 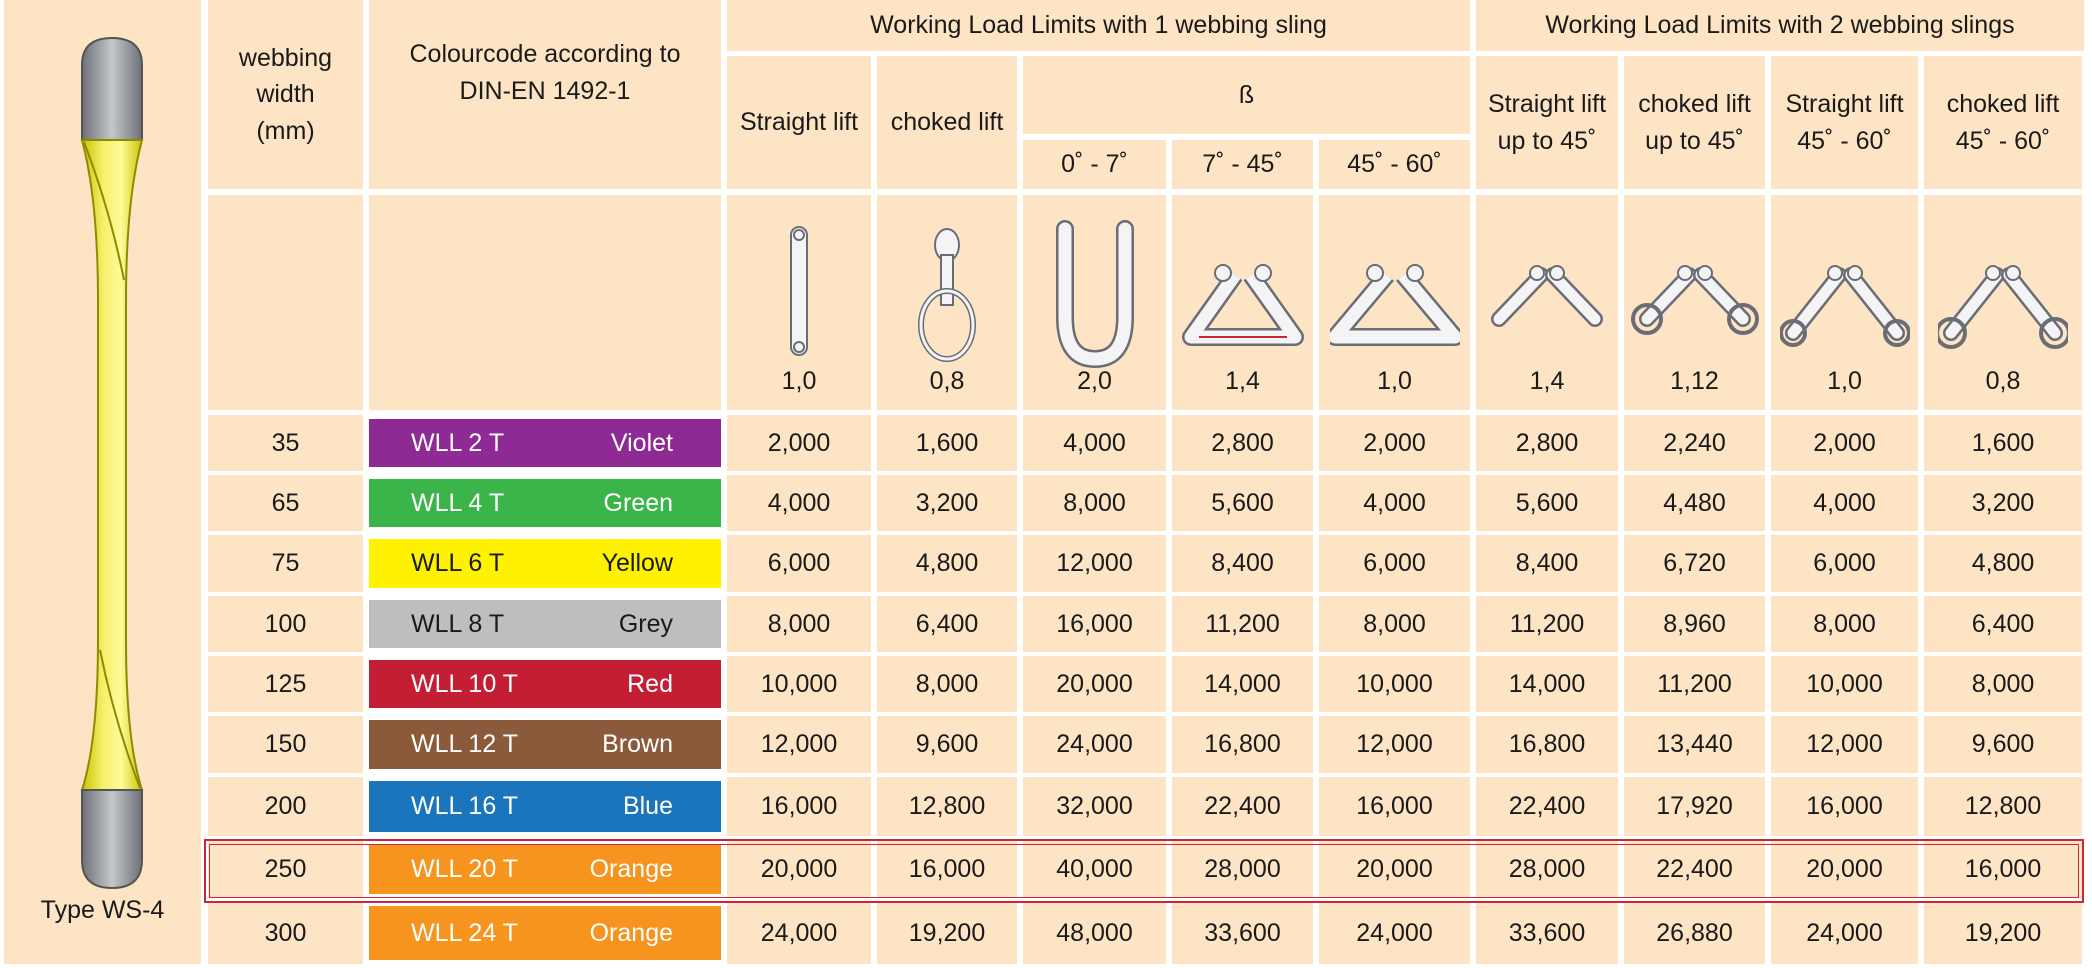 What do you see at coordinates (1694, 933) in the screenshot?
I see `wll-value: 26,880` at bounding box center [1694, 933].